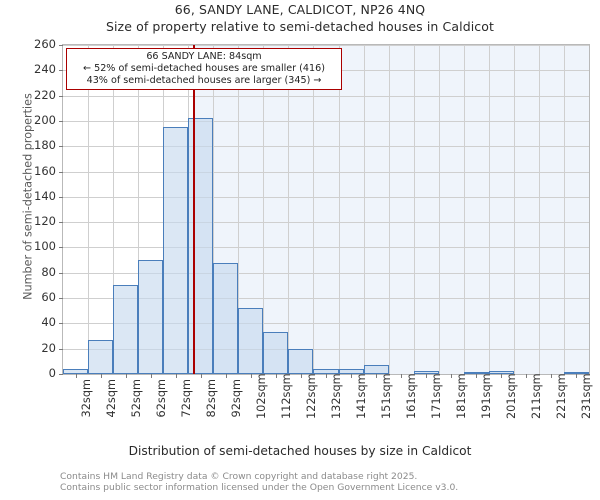 The height and width of the screenshot is (500, 600). I want to click on y-axis-tick-label: 180, so click(45, 145).